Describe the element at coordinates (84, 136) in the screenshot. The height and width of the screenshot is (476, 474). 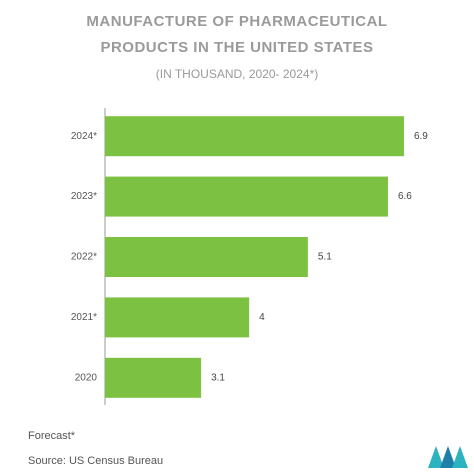
I see `y-tick-label: 2024*` at that location.